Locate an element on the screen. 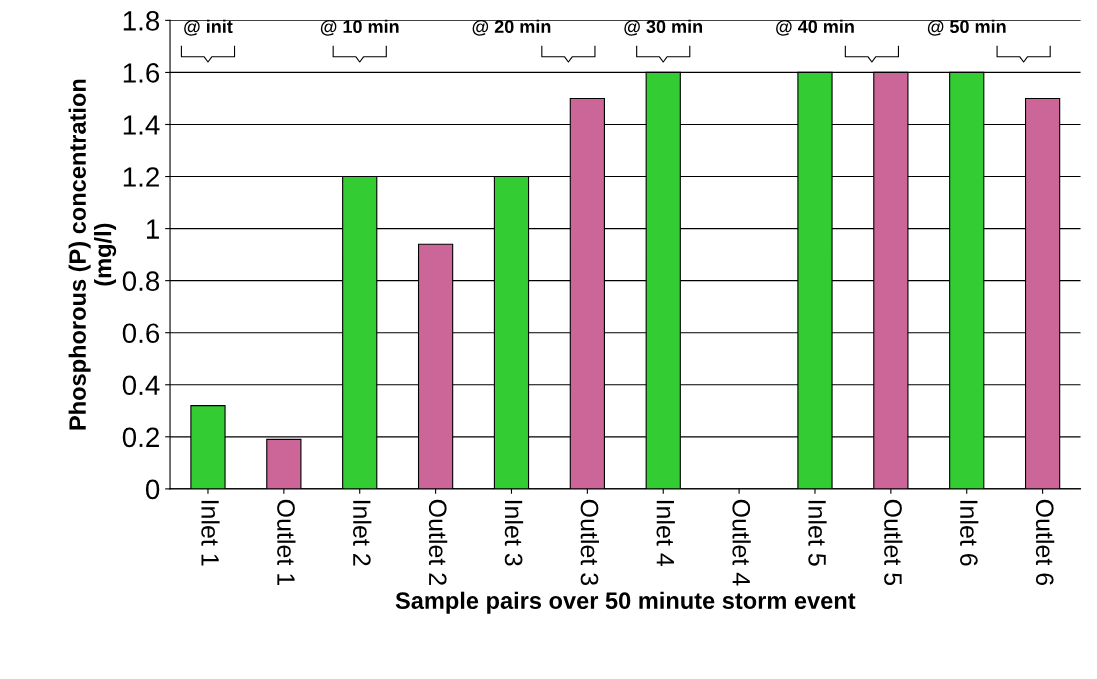  y-tick-label: 0.8 is located at coordinates (141, 281).